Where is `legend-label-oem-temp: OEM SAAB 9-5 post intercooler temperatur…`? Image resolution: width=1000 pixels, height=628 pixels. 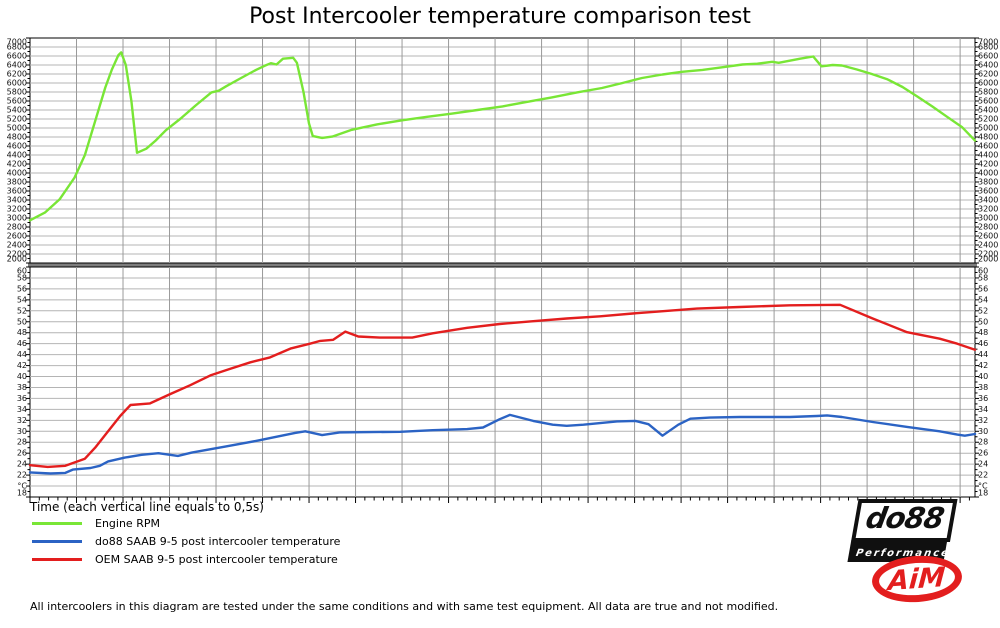
legend-label-oem-temp: OEM SAAB 9-5 post intercooler temperatur… is located at coordinates (216, 559).